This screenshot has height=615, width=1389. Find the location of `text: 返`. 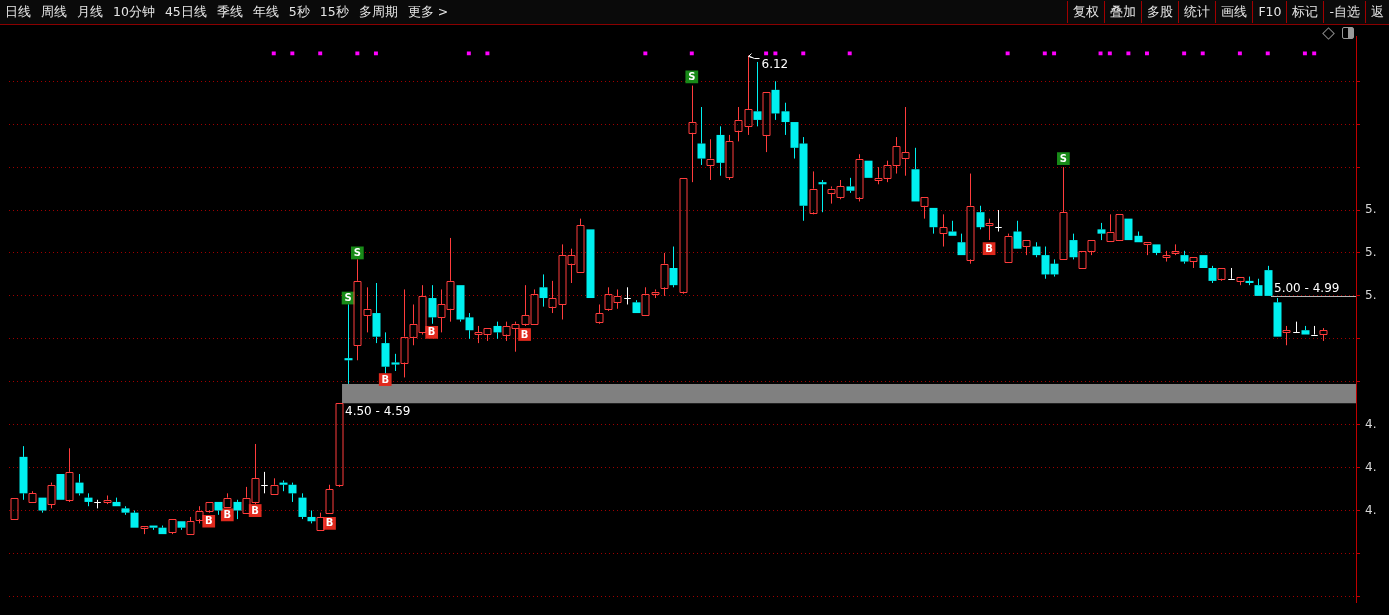

text: 返 is located at coordinates (1377, 12).